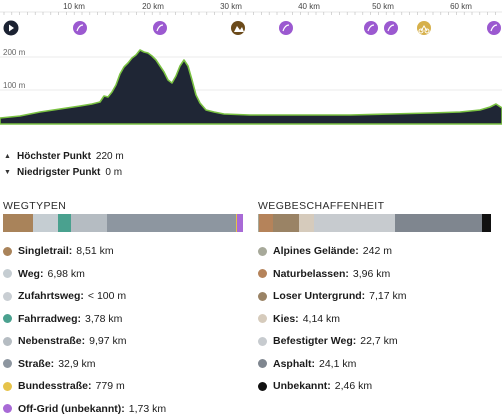  I want to click on legend-label: Off-Grid (unbekannt):, so click(71, 409).